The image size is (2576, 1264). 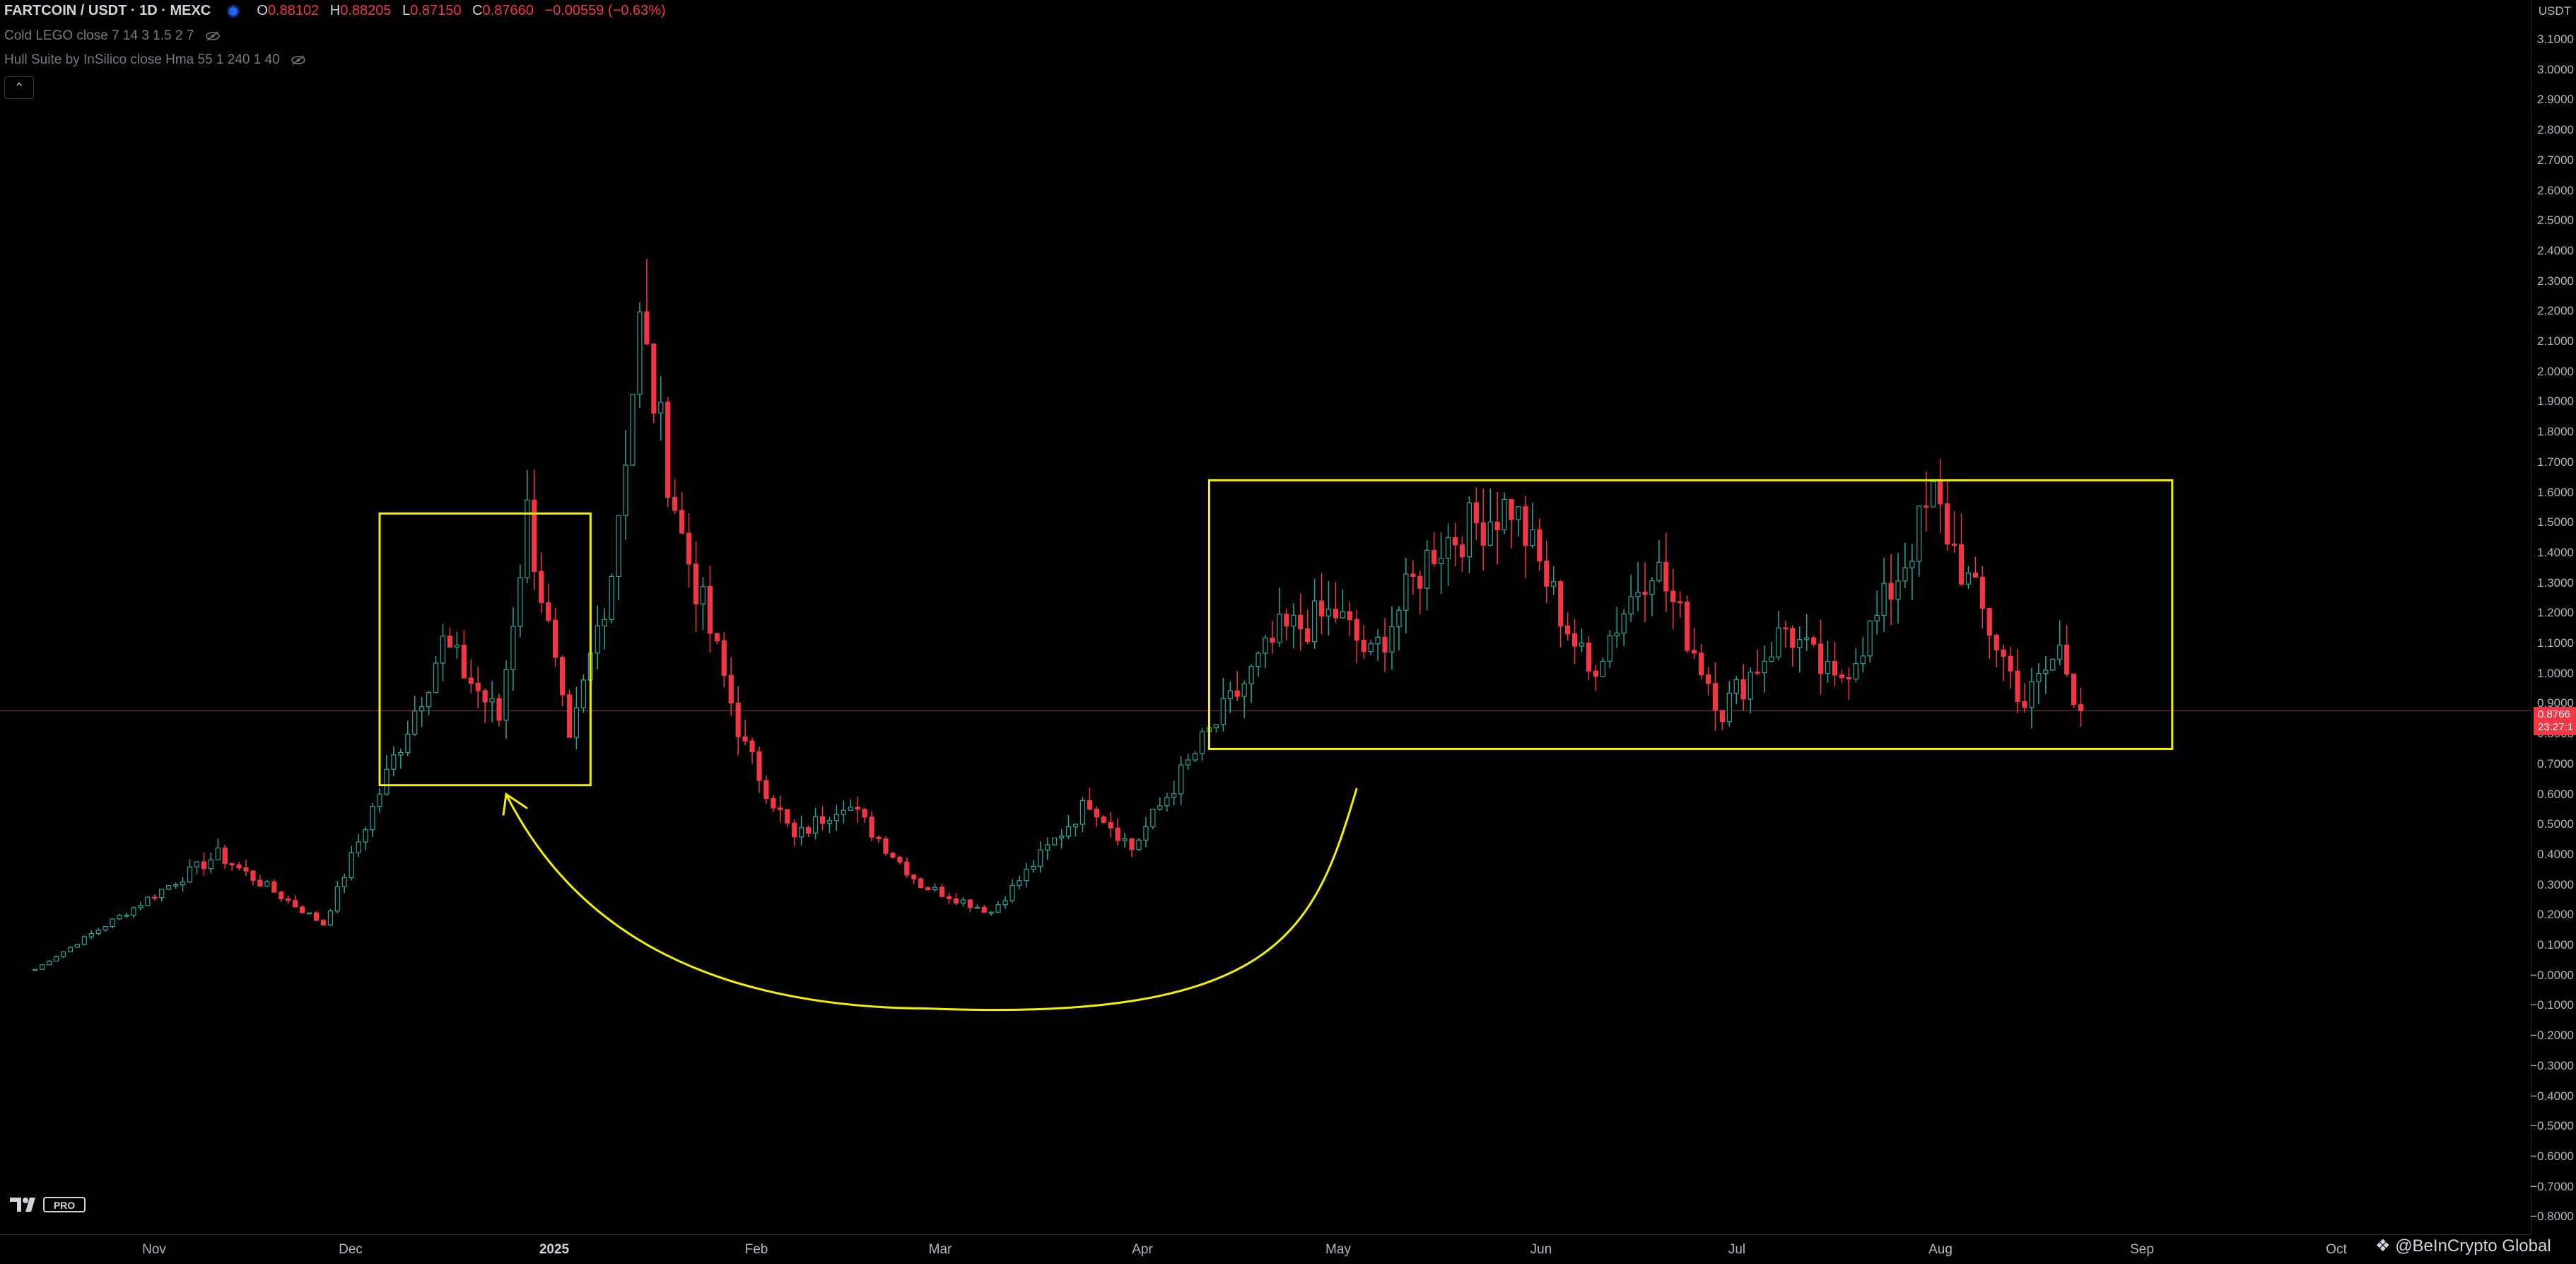 I want to click on tradingview-logo: PRO, so click(x=49, y=1206).